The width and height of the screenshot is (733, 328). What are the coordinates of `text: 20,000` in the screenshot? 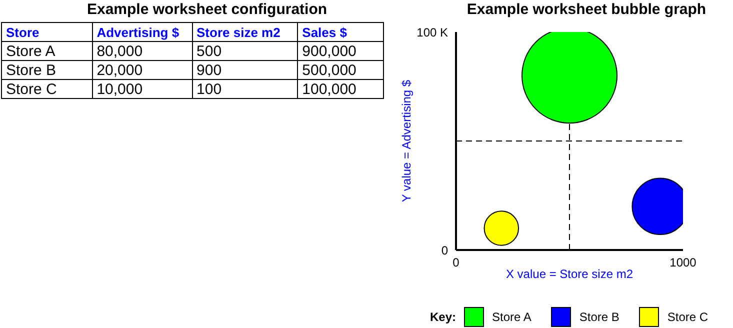 It's located at (142, 70).